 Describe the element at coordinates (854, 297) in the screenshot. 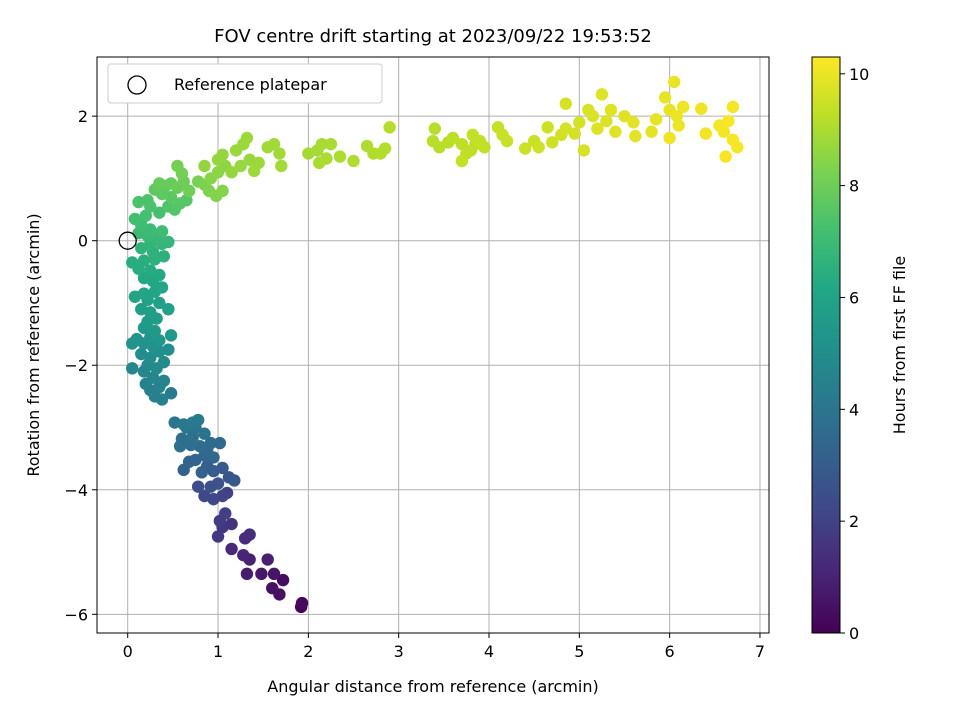

I see `colorbar-tick-label: 6` at that location.